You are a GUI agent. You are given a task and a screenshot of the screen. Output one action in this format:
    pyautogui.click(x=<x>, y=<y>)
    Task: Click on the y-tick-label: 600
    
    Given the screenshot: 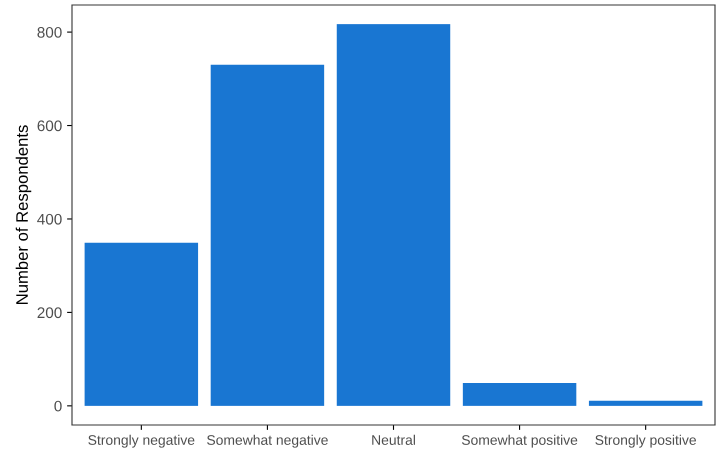 What is the action you would take?
    pyautogui.click(x=50, y=126)
    